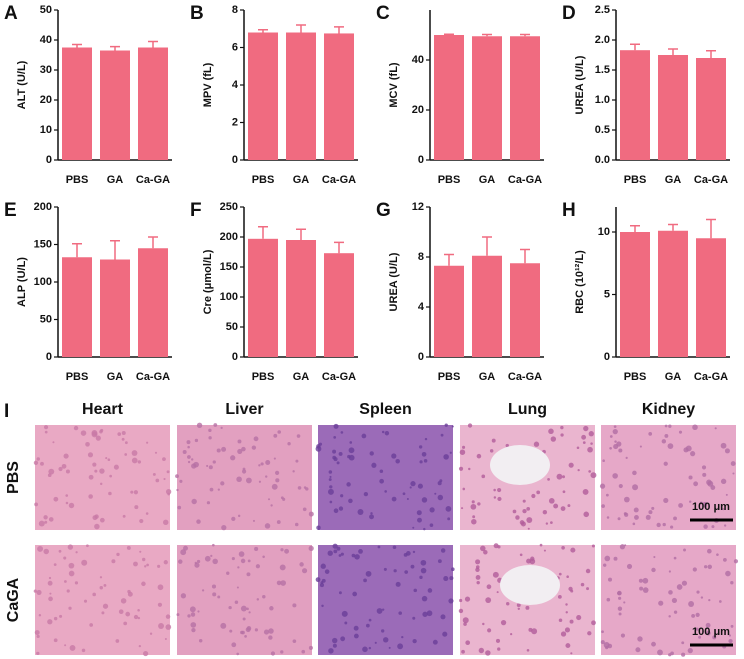 Image resolution: width=744 pixels, height=659 pixels. I want to click on panel-label: F, so click(196, 210).